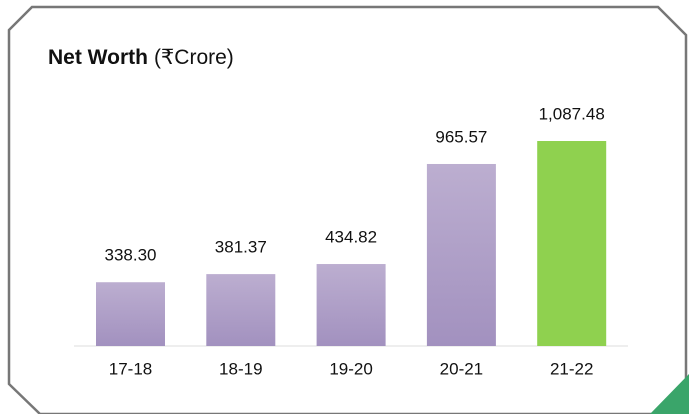 The width and height of the screenshot is (689, 414). What do you see at coordinates (240, 368) in the screenshot?
I see `x-tick-label: 18-19` at bounding box center [240, 368].